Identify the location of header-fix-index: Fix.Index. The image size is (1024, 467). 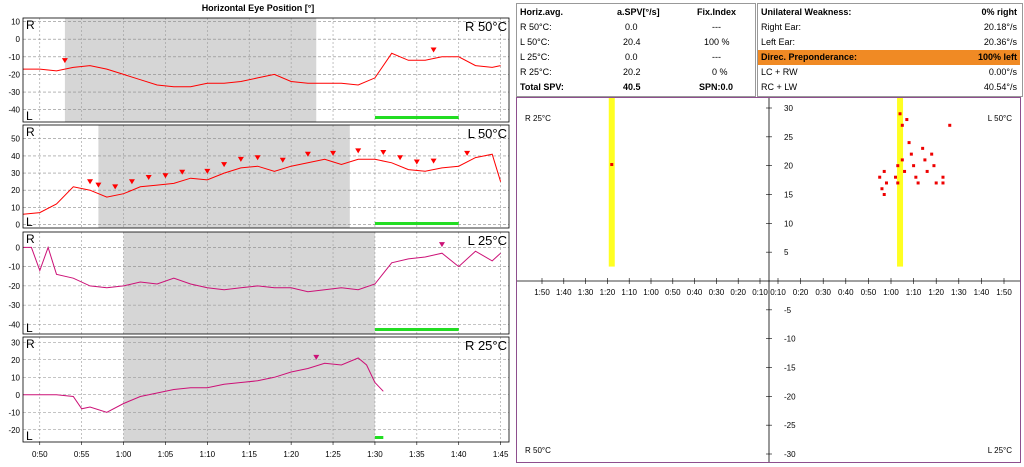
(717, 12).